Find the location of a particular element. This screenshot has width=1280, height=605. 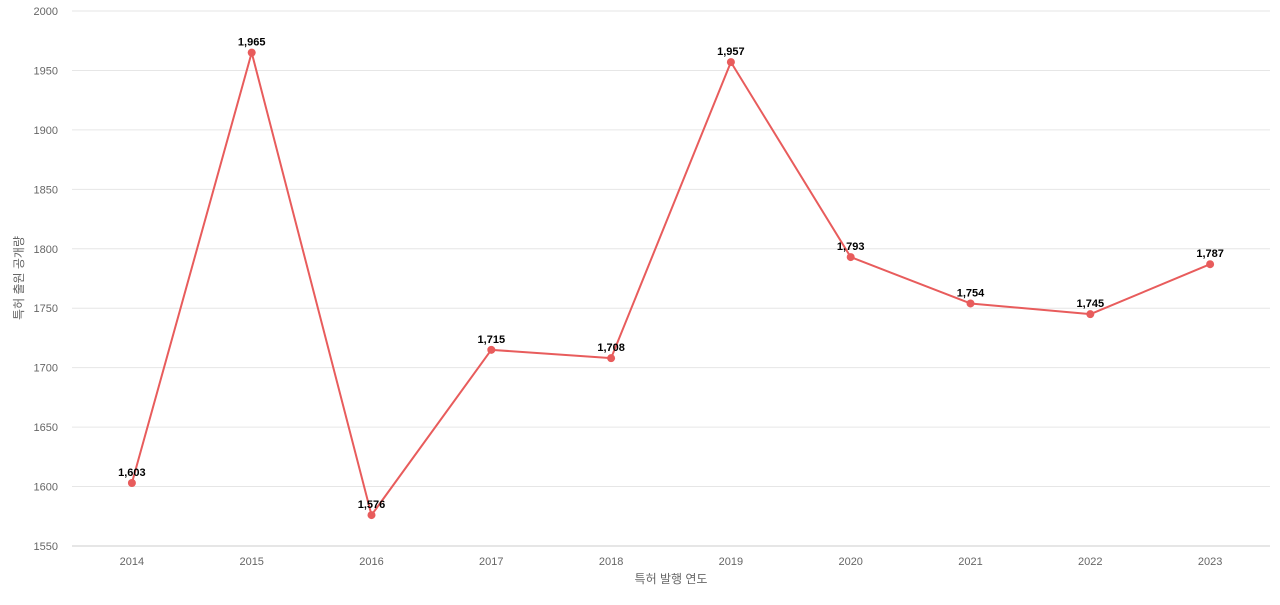

data-label: 1,787 is located at coordinates (1210, 254).